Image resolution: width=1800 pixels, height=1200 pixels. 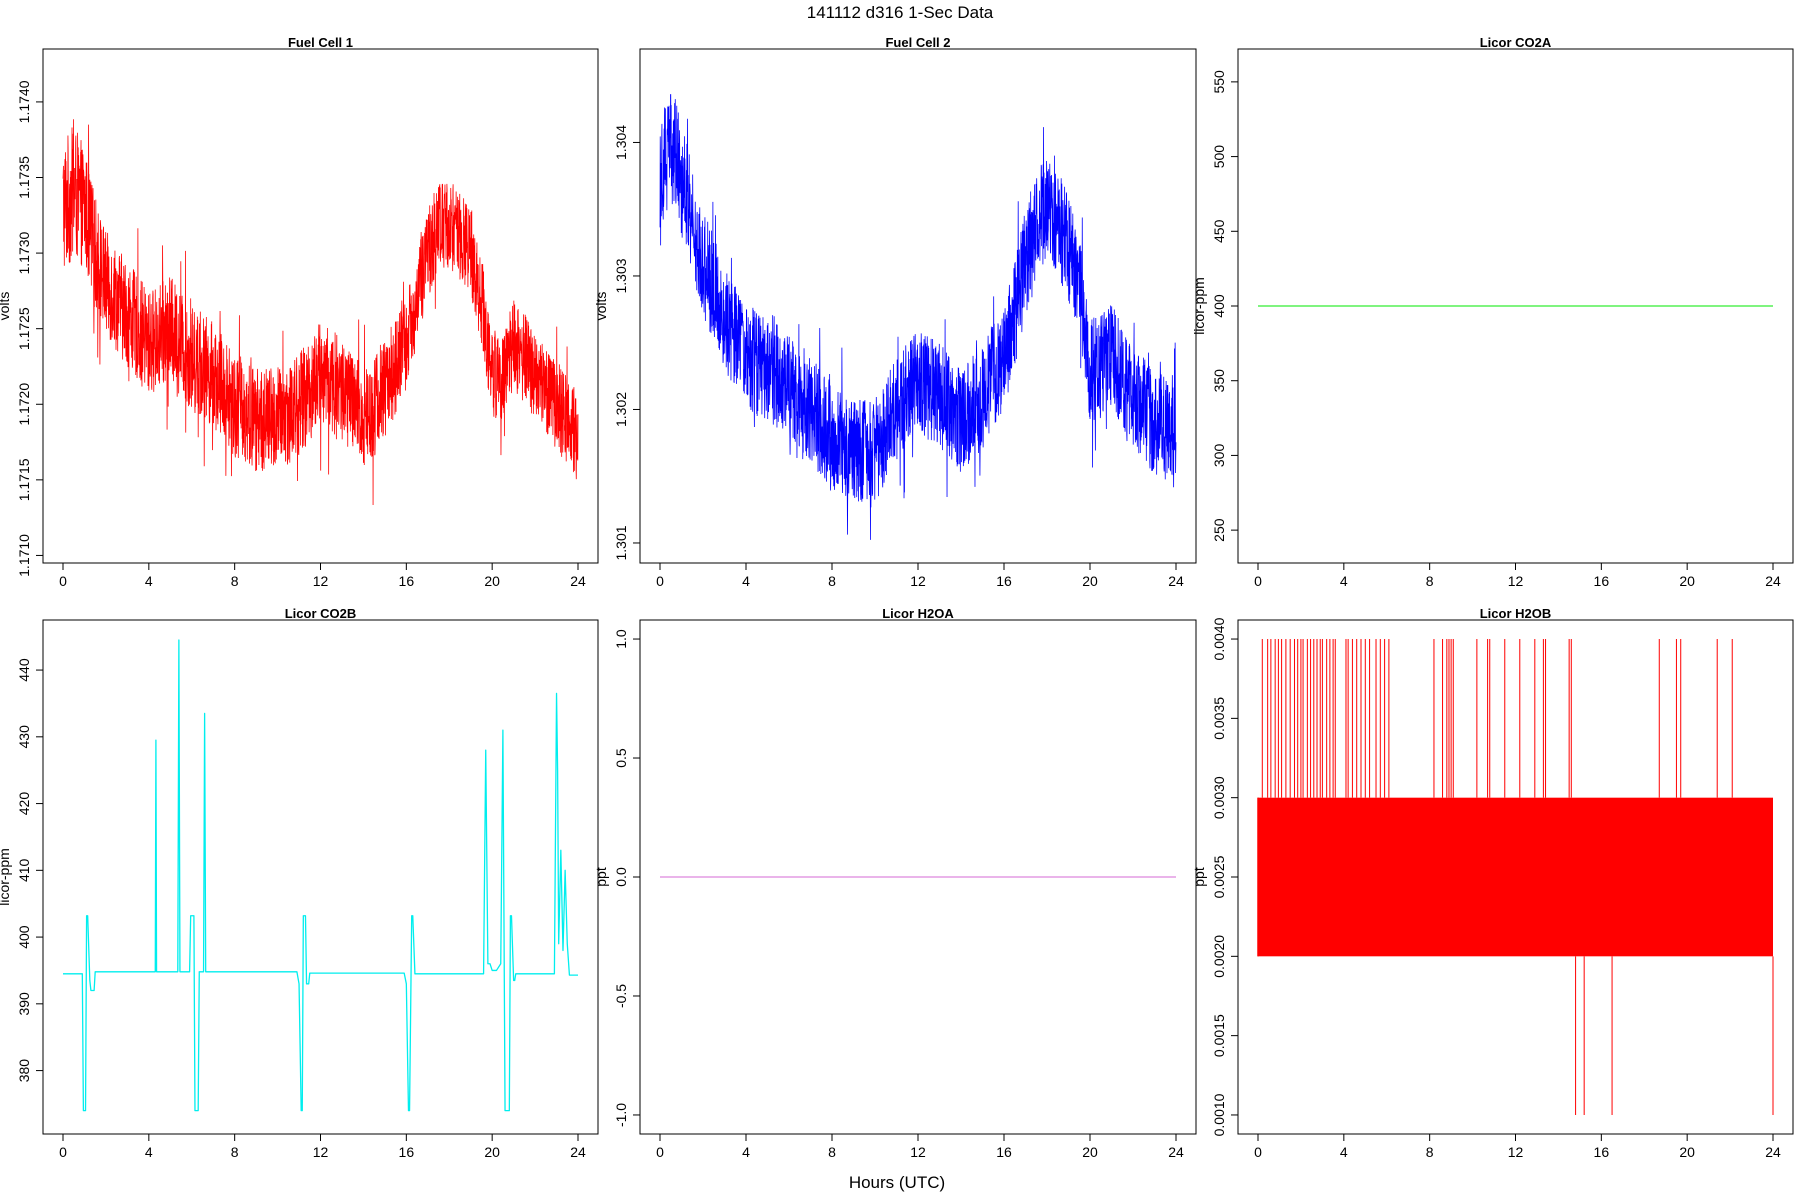 I want to click on y-tick-label: 1.1715, so click(x=24, y=479).